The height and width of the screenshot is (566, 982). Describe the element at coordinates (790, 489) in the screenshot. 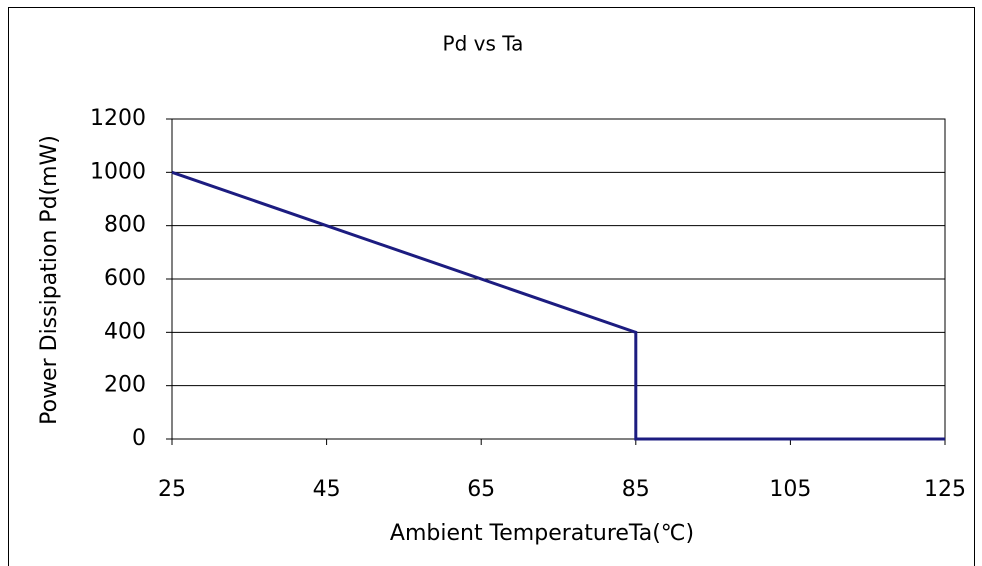

I see `x-tick-label: 105` at that location.